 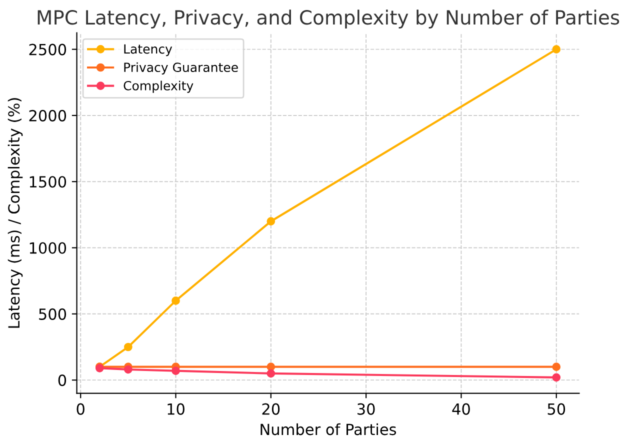 What do you see at coordinates (48, 182) in the screenshot?
I see `y-tick-label: 1500` at bounding box center [48, 182].